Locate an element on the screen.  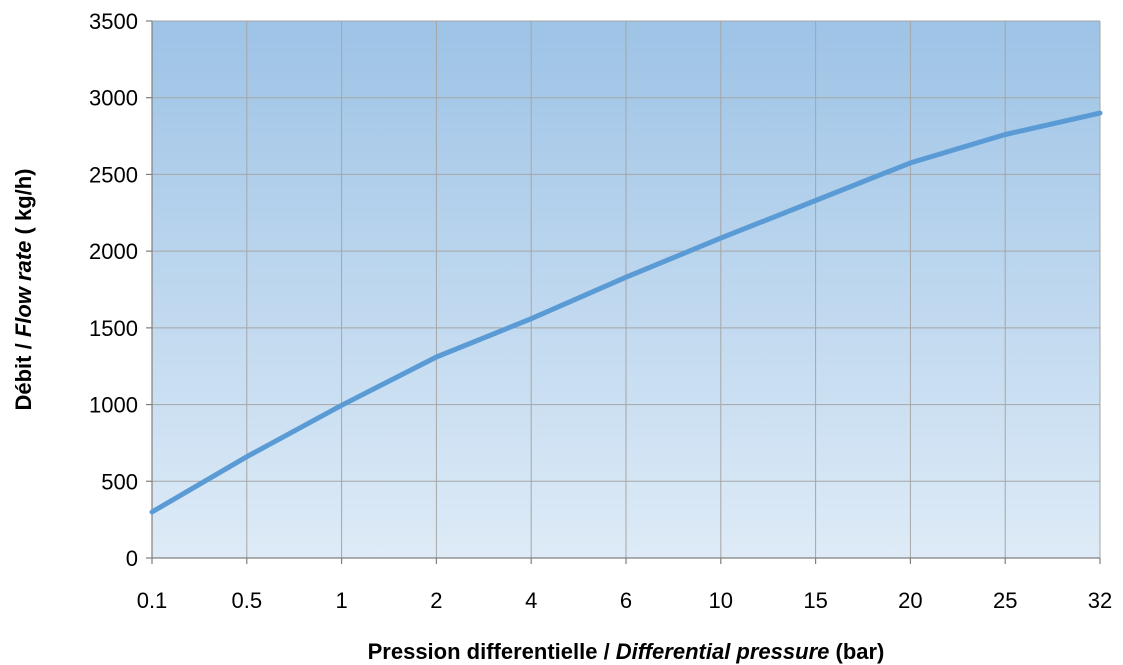
x-axis-title-part2: Differential pressure is located at coordinates (723, 651).